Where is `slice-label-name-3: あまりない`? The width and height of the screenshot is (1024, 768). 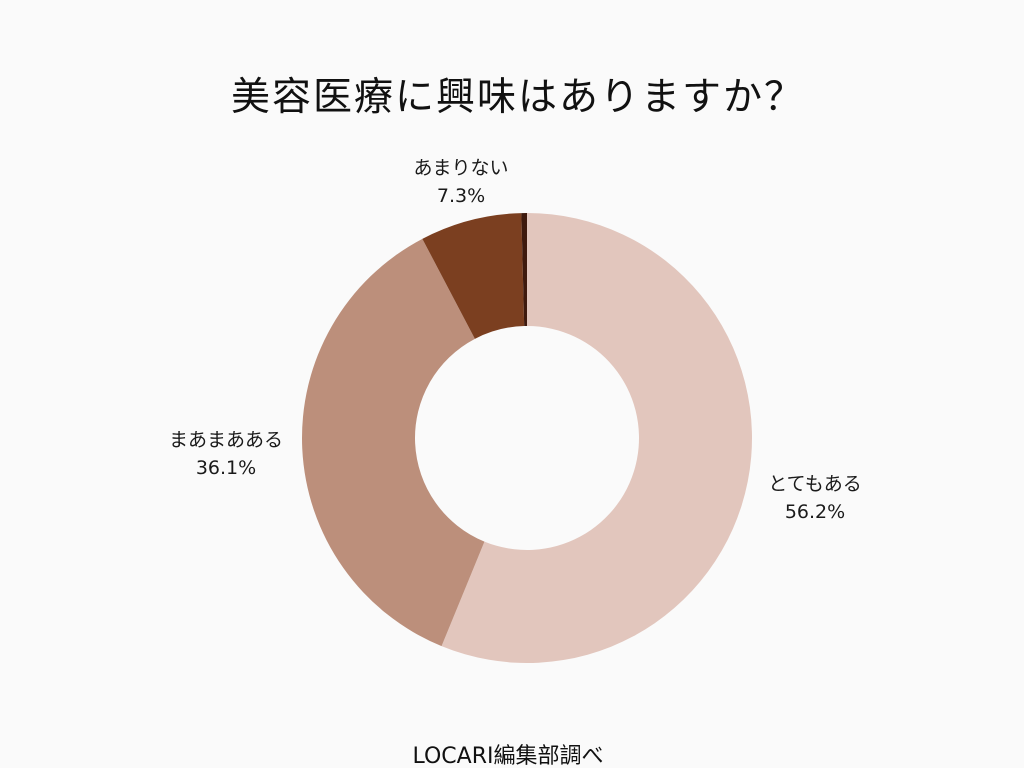
slice-label-name-3: あまりない is located at coordinates (460, 168).